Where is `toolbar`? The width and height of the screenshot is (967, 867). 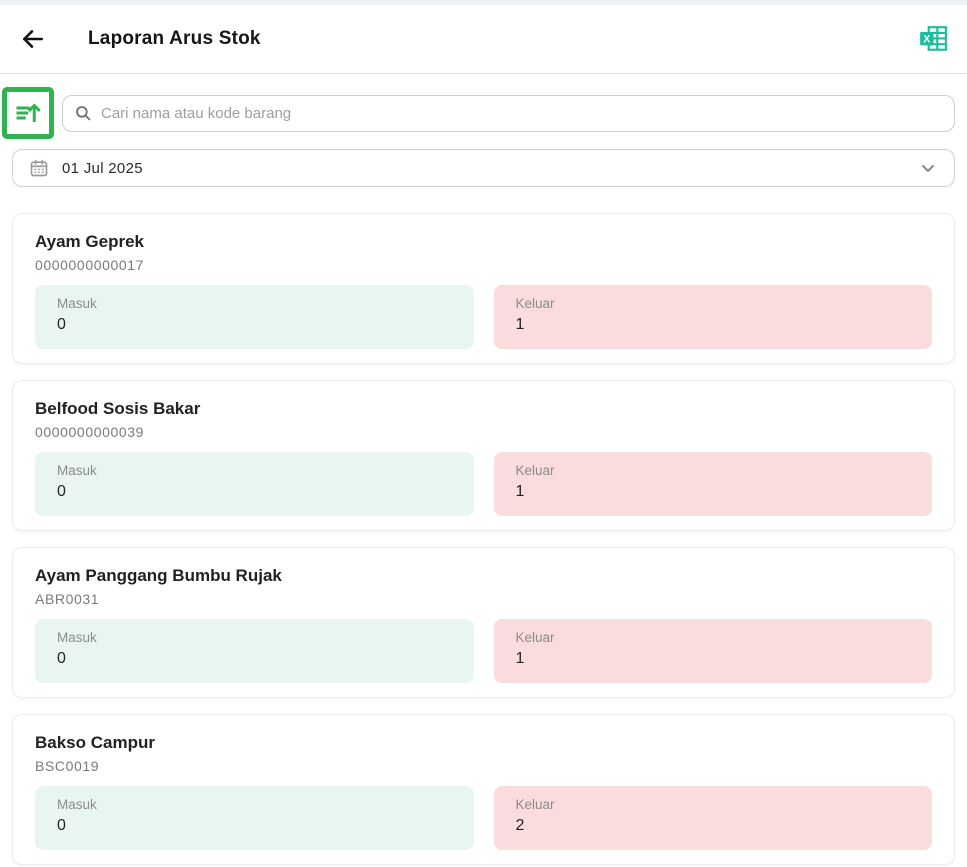
toolbar is located at coordinates (483, 113).